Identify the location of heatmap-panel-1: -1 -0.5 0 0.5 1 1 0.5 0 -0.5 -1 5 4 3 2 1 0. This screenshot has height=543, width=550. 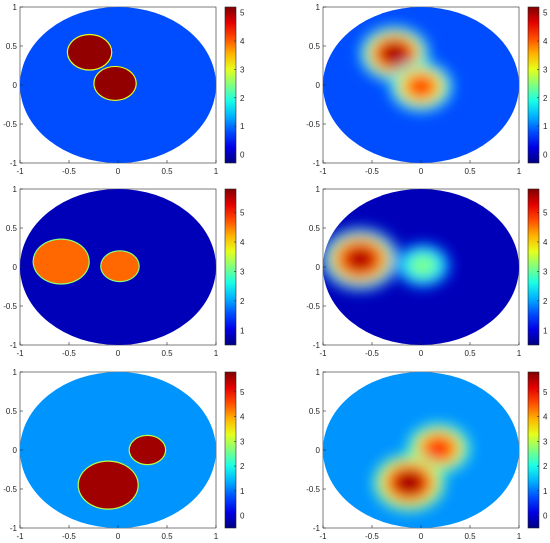
(124, 89).